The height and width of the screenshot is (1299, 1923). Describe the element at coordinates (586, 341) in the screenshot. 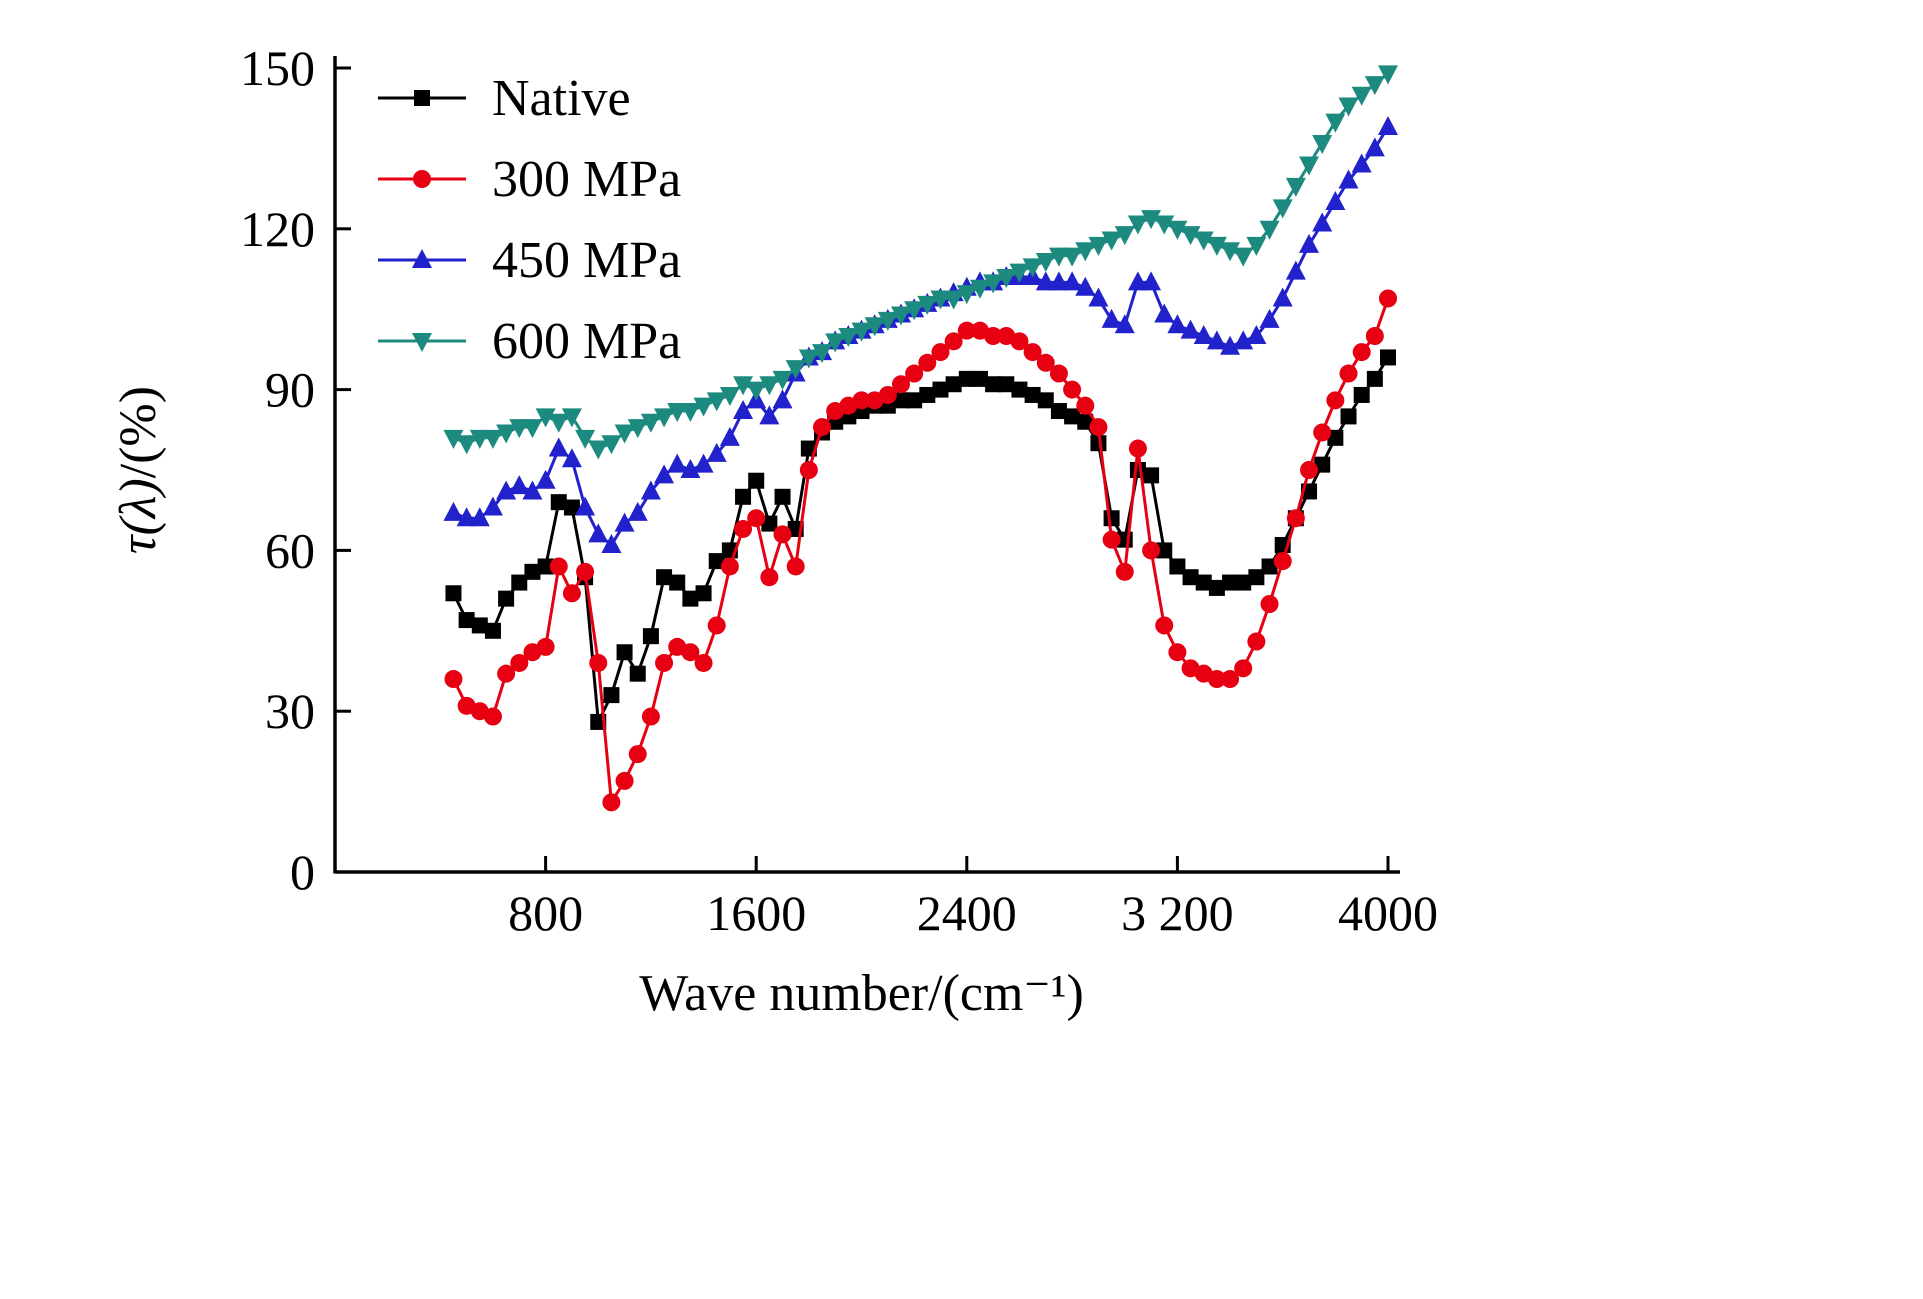

I see `legend-label: 600 MPa` at that location.